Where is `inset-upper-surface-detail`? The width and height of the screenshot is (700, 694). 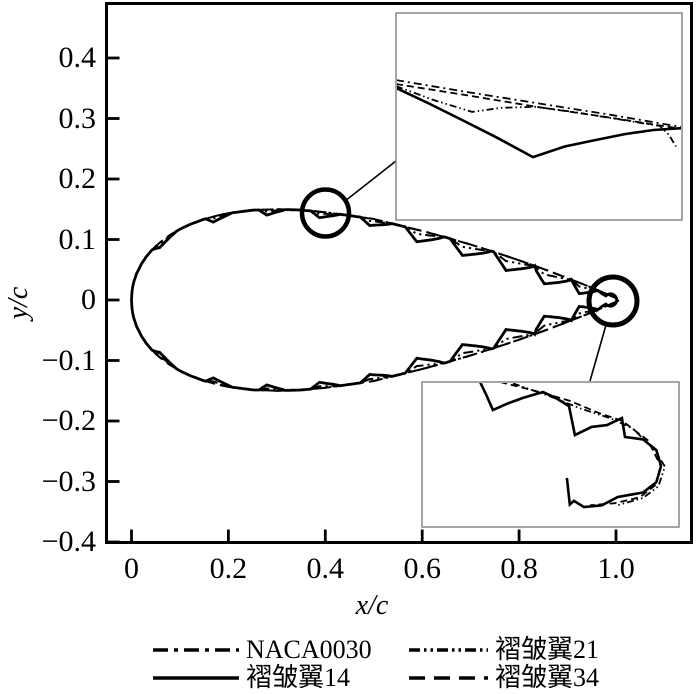
inset-upper-surface-detail is located at coordinates (539, 116).